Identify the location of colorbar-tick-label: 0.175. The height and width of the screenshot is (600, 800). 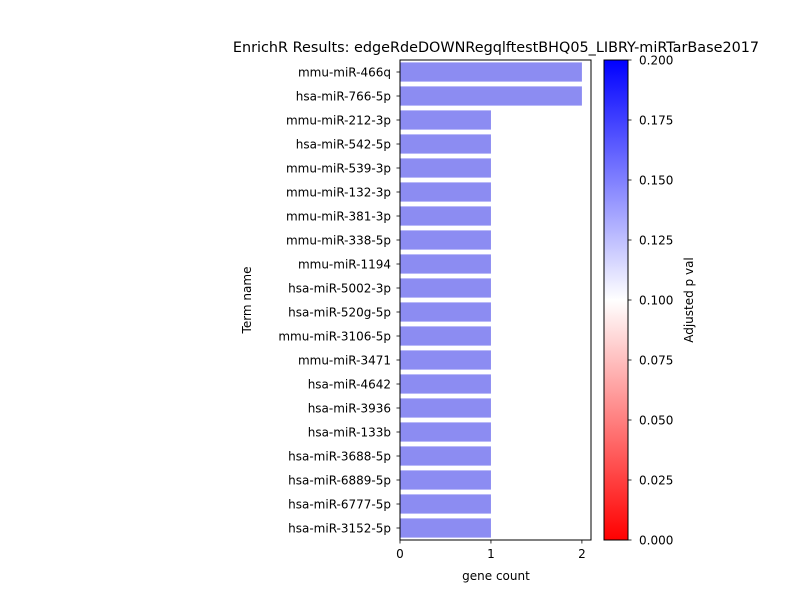
(656, 121).